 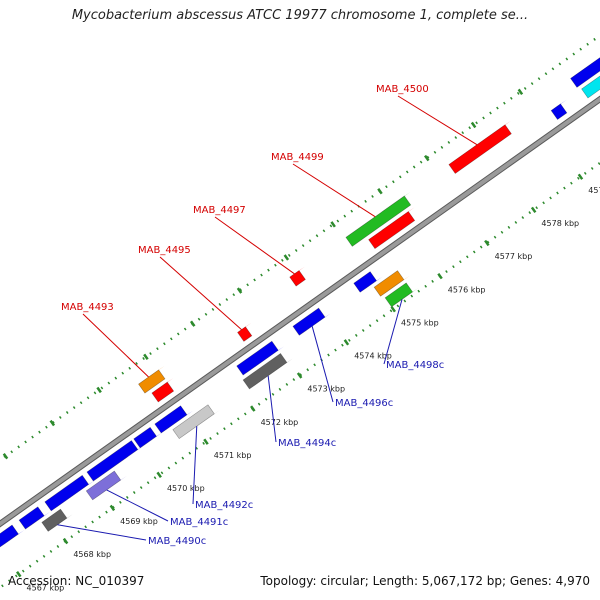 What do you see at coordinates (177, 541) in the screenshot?
I see `gene-label: MAB_4490c` at bounding box center [177, 541].